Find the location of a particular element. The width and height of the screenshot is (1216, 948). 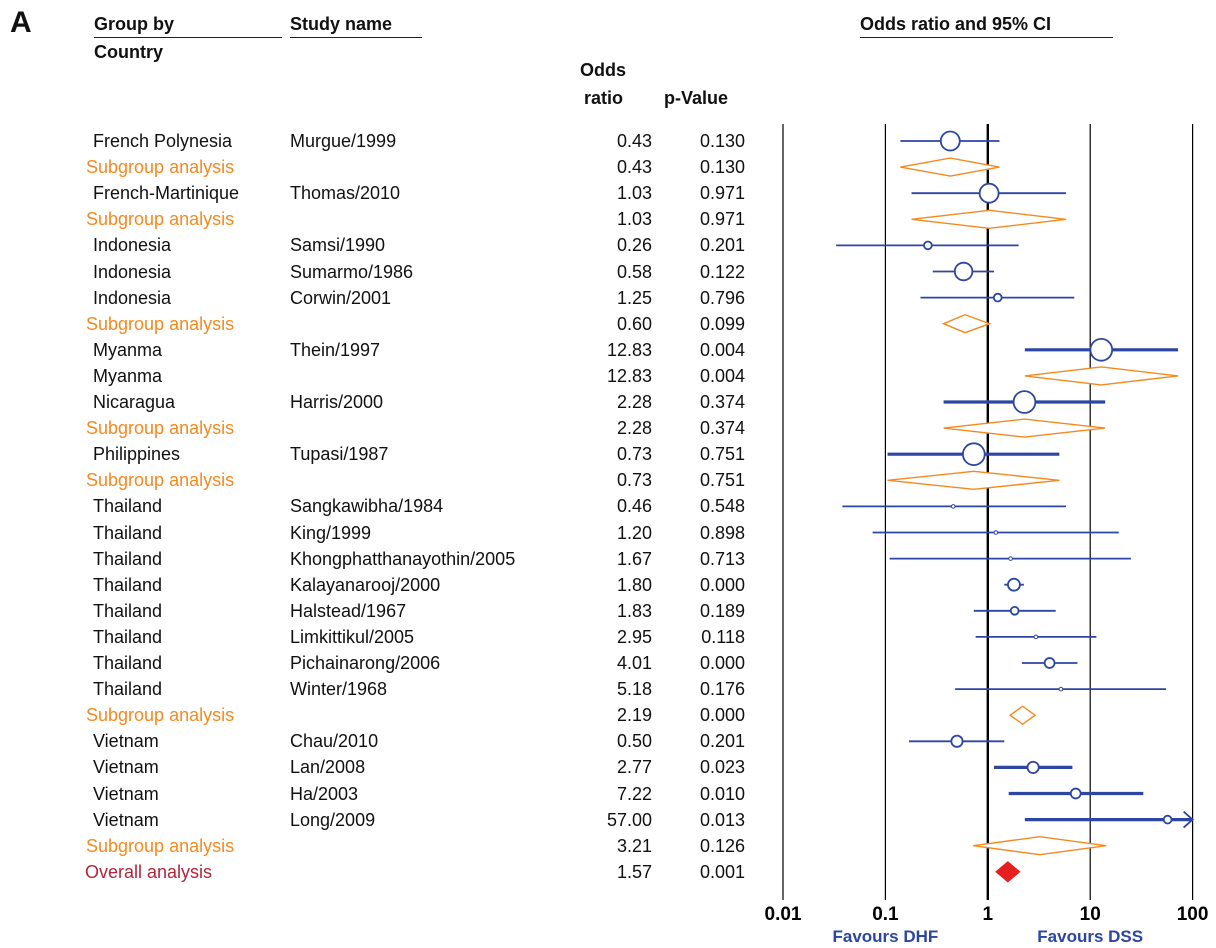

row-group-label: French-Martinique is located at coordinates (166, 193).